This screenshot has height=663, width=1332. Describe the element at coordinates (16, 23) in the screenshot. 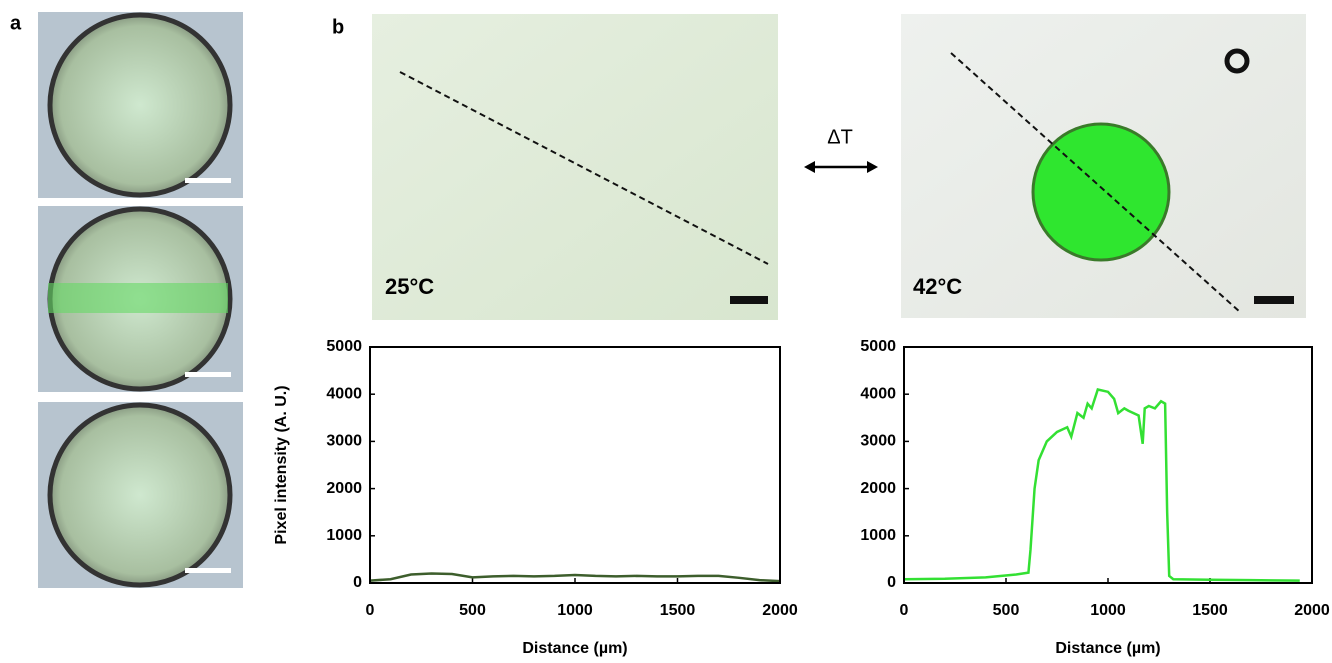

I see `panel-label: a` at that location.